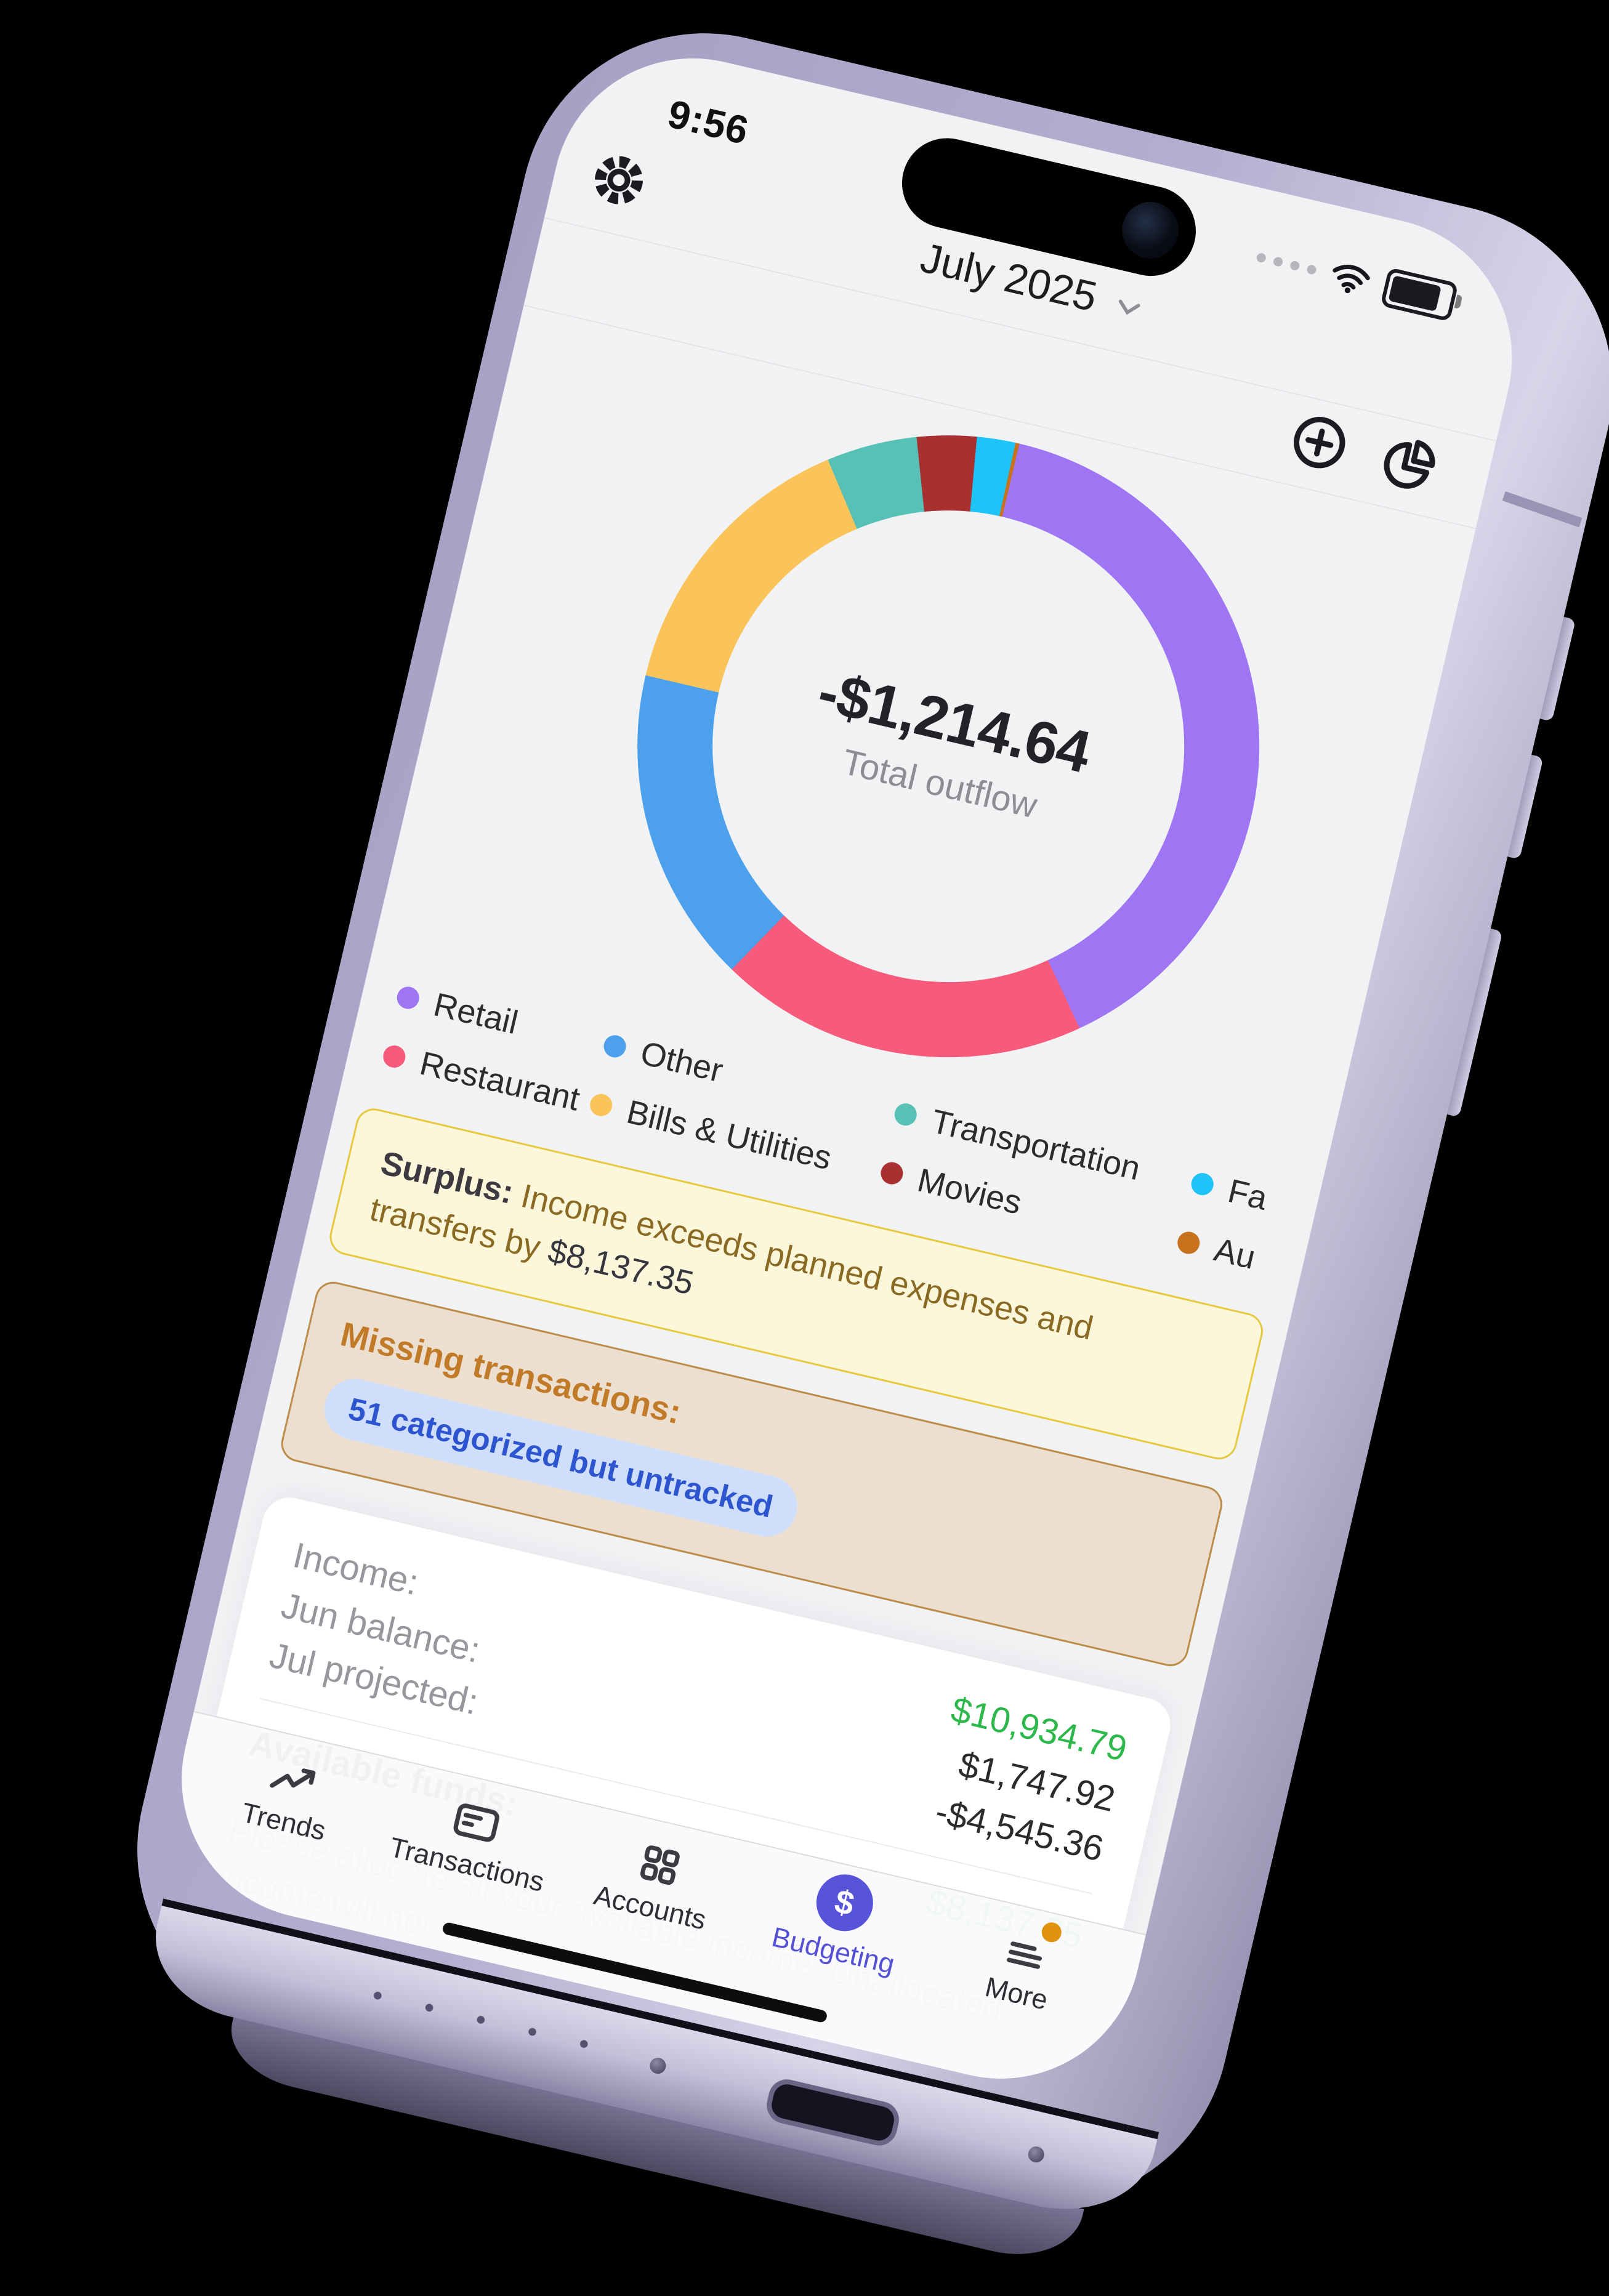 The width and height of the screenshot is (1609, 2296). What do you see at coordinates (832, 2113) in the screenshot?
I see `usb-c-port` at bounding box center [832, 2113].